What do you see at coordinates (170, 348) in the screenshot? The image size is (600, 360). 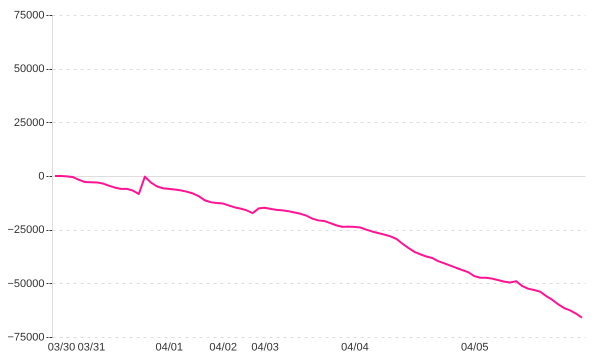 I see `x-tick-label: 04/01` at bounding box center [170, 348].